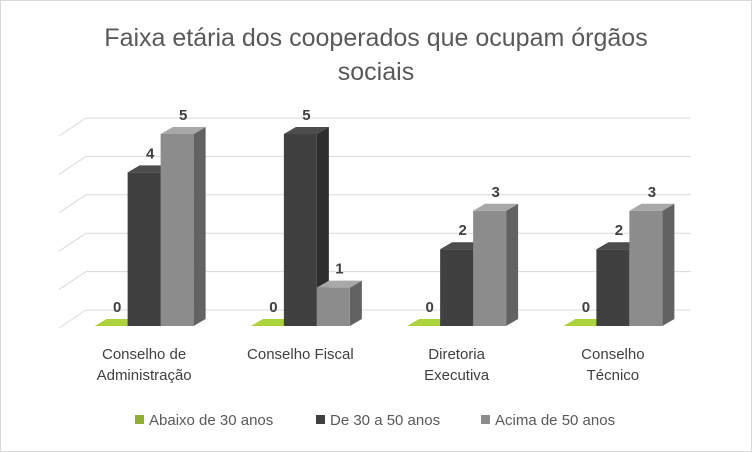 This screenshot has height=452, width=752. Describe the element at coordinates (457, 365) in the screenshot. I see `x-tick-label: Diretoria Executiva` at that location.